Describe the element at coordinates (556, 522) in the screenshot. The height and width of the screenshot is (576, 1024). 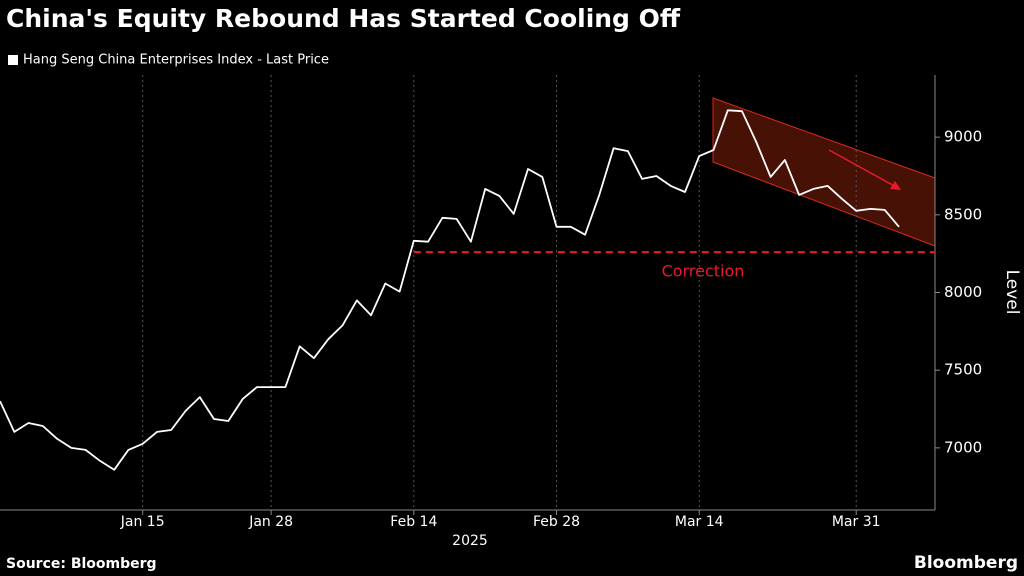
I see `x-tick-label: Feb 28` at that location.